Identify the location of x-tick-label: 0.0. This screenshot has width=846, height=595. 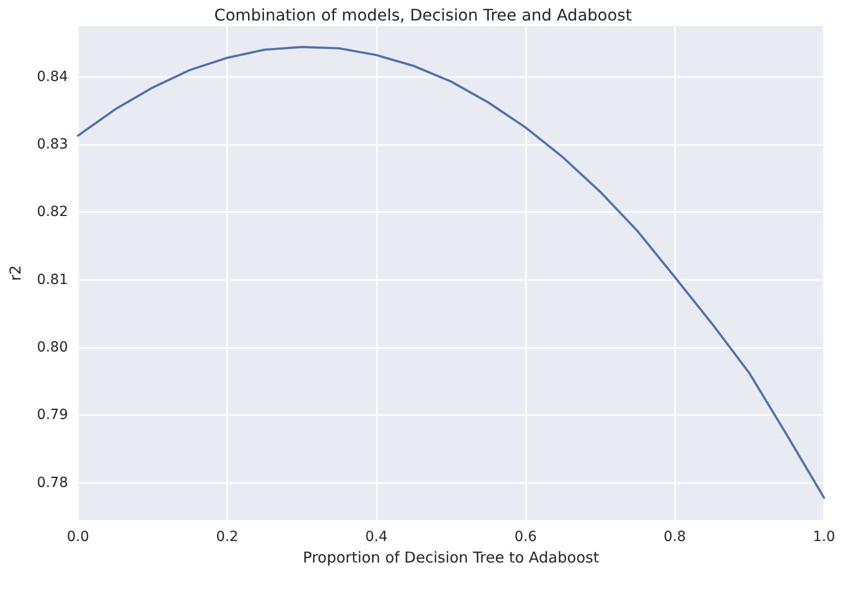
(78, 537).